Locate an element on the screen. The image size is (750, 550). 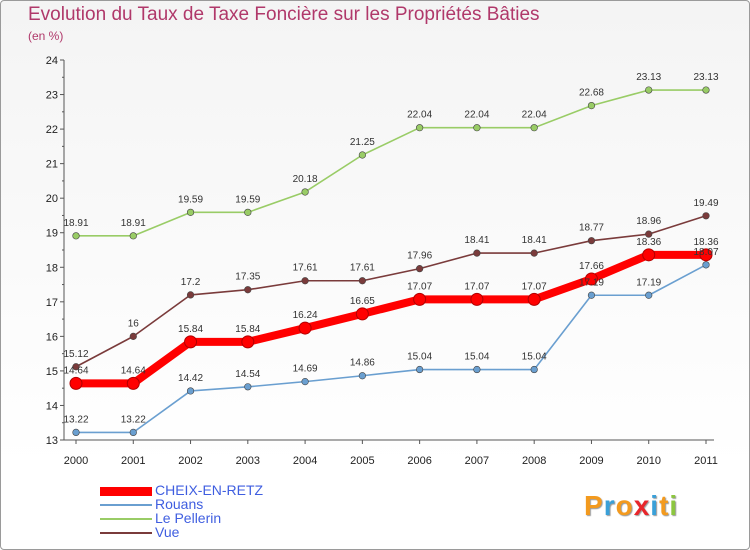
y-tick-label: 19 is located at coordinates (52, 234).